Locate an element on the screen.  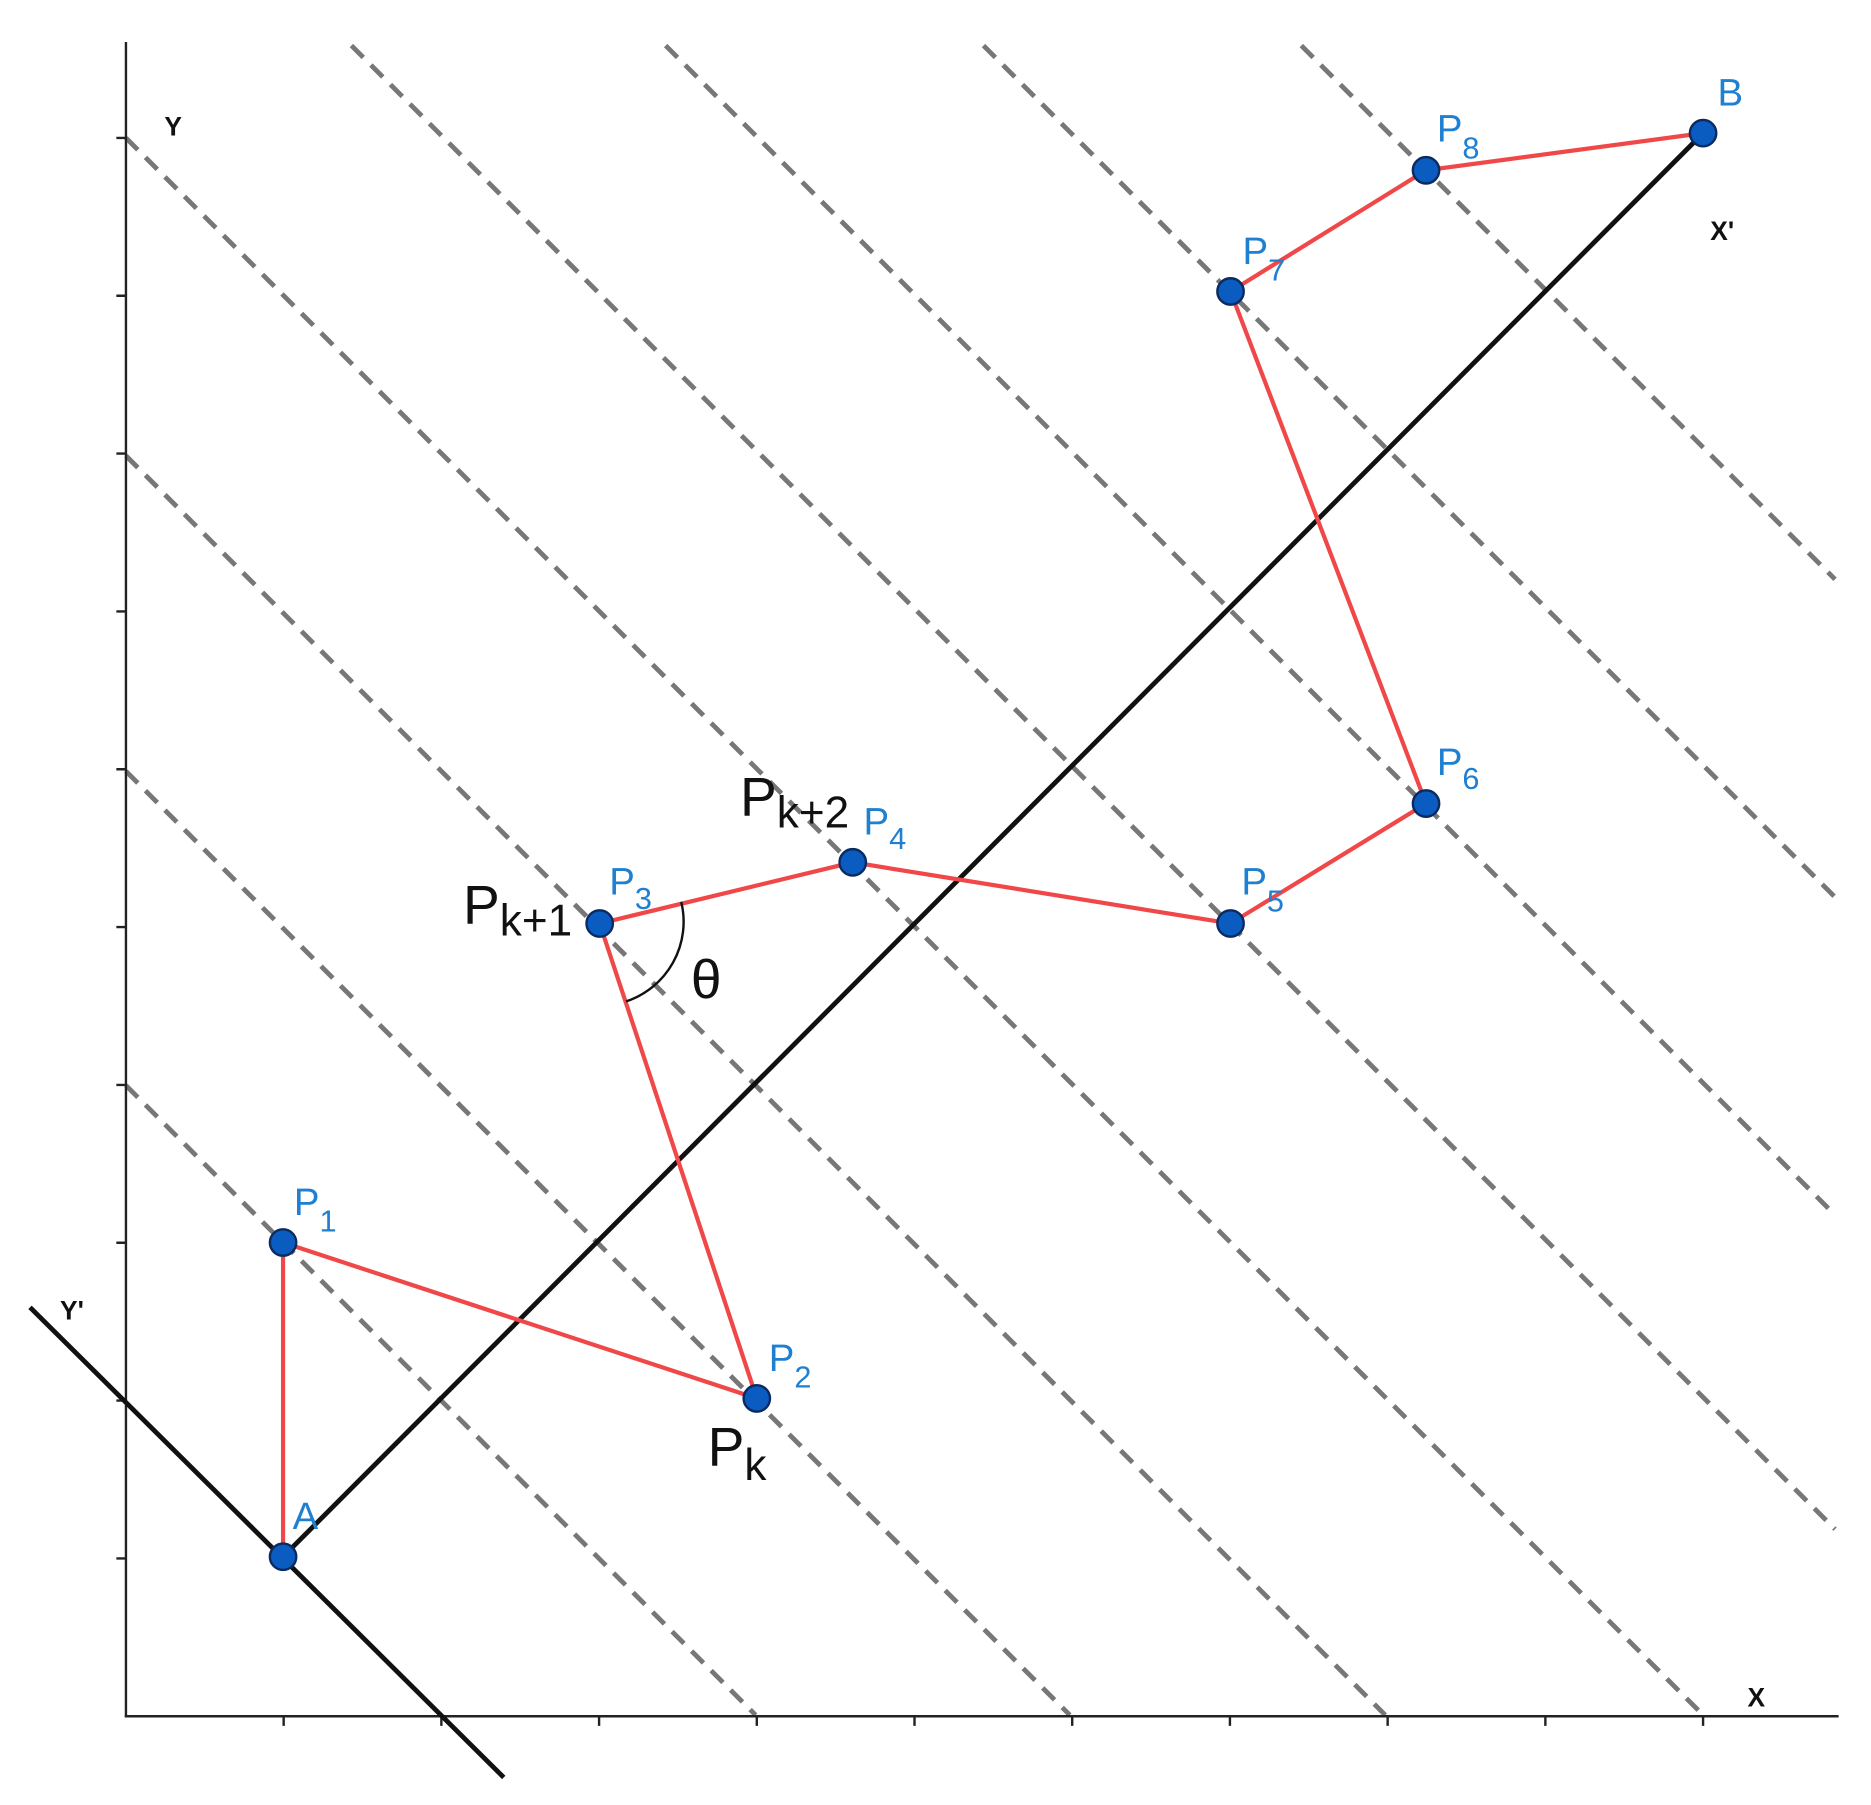
point-label: P7 is located at coordinates (1264, 259).